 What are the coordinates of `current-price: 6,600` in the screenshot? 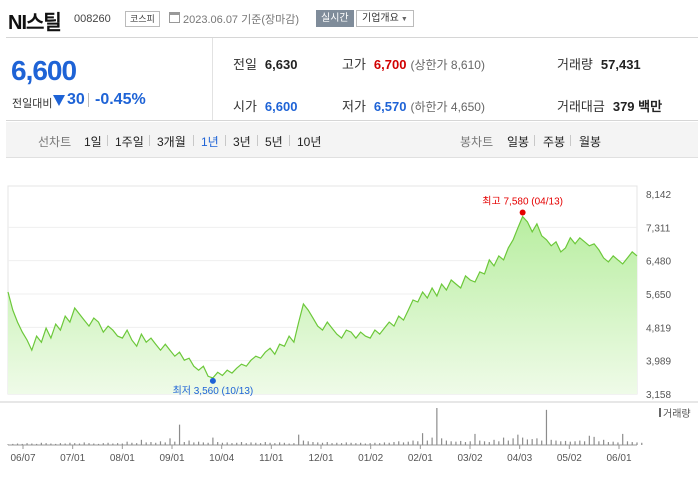 It's located at (44, 70).